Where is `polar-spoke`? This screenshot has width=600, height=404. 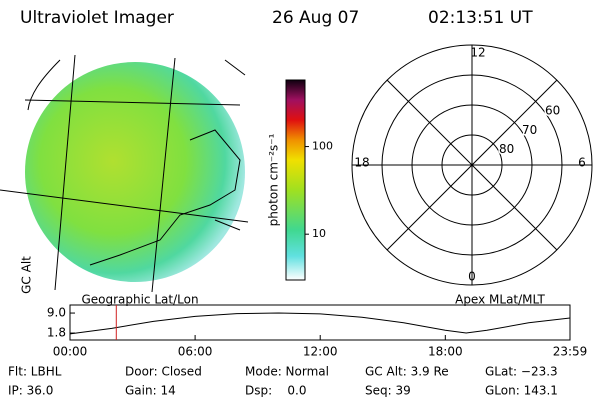
polar-spoke is located at coordinates (472, 165).